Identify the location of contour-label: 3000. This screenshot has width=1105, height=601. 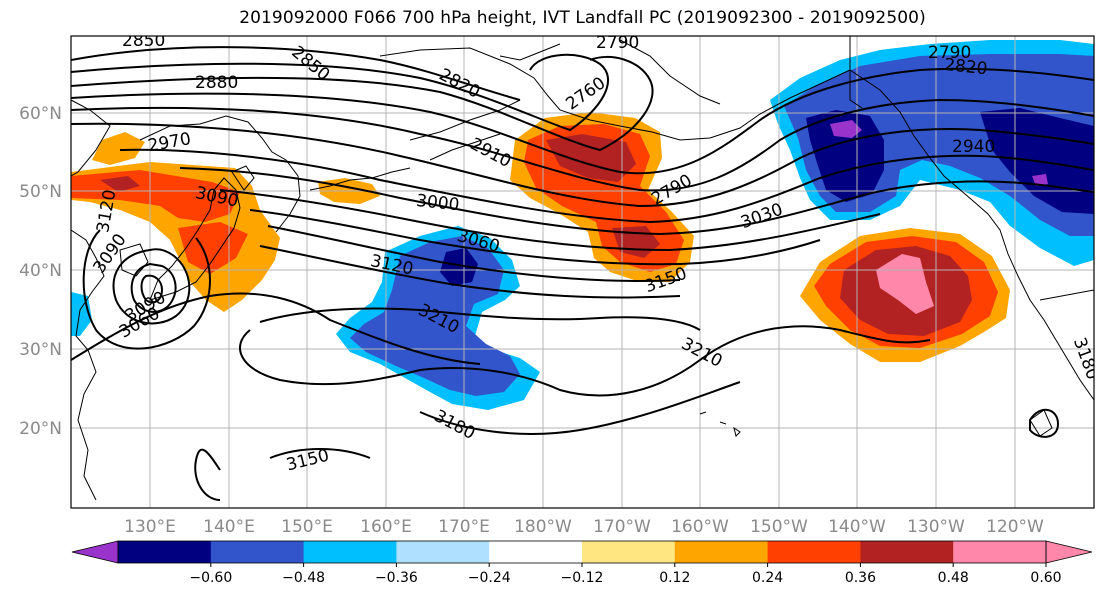
(437, 203).